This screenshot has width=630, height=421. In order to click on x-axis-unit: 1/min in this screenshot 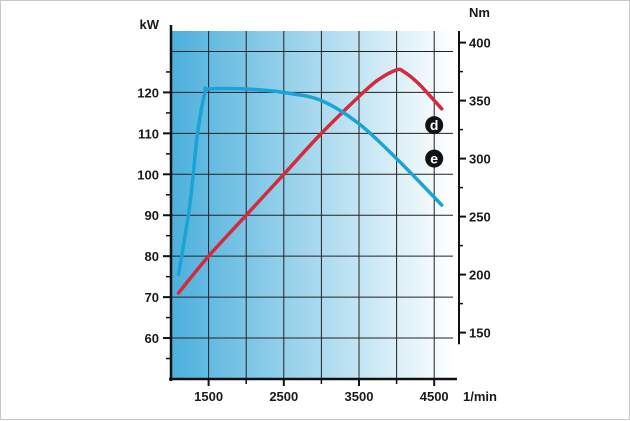, I will do `click(480, 396)`.